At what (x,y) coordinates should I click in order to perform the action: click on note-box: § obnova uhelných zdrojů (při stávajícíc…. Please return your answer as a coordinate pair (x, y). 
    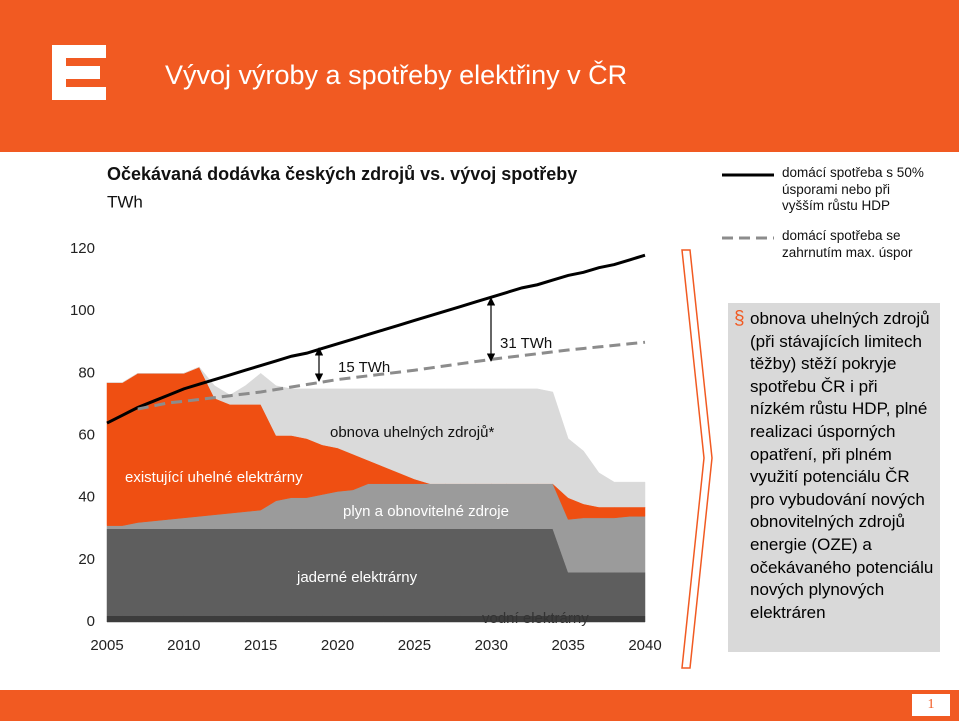
    Looking at the image, I should click on (834, 477).